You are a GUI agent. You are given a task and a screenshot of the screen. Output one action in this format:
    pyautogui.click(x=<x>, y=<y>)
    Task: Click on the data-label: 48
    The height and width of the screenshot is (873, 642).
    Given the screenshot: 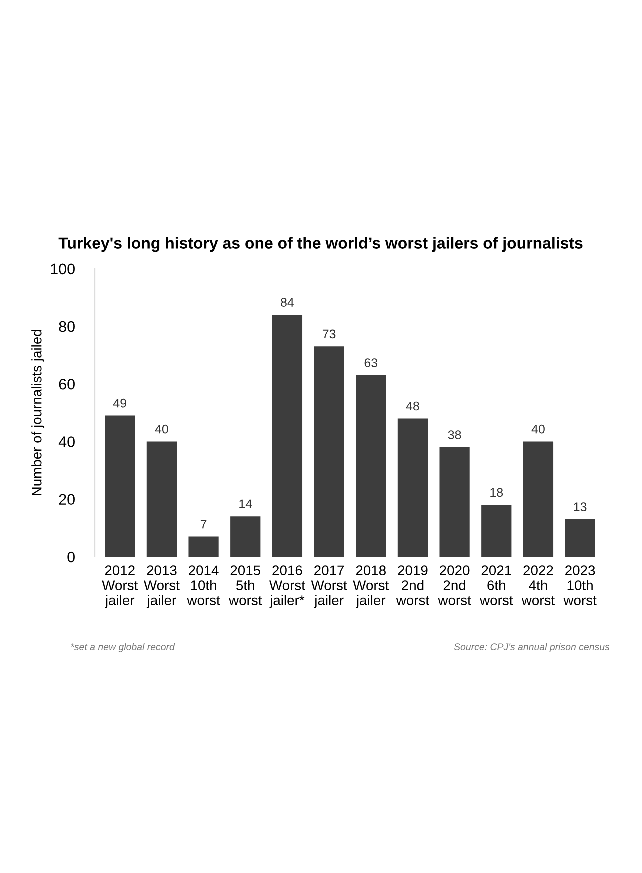 What is the action you would take?
    pyautogui.click(x=413, y=406)
    